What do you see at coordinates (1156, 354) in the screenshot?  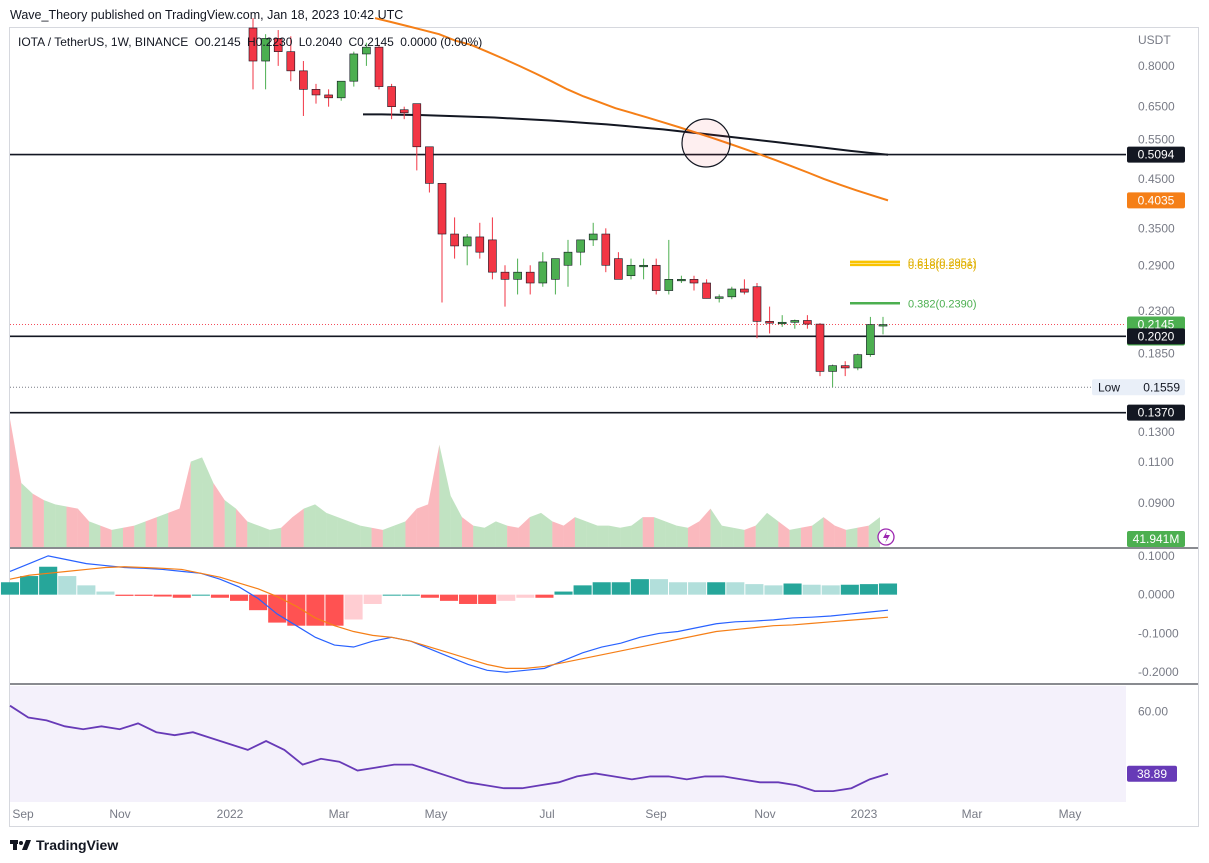 I see `price-tick-label: 0.1850` at bounding box center [1156, 354].